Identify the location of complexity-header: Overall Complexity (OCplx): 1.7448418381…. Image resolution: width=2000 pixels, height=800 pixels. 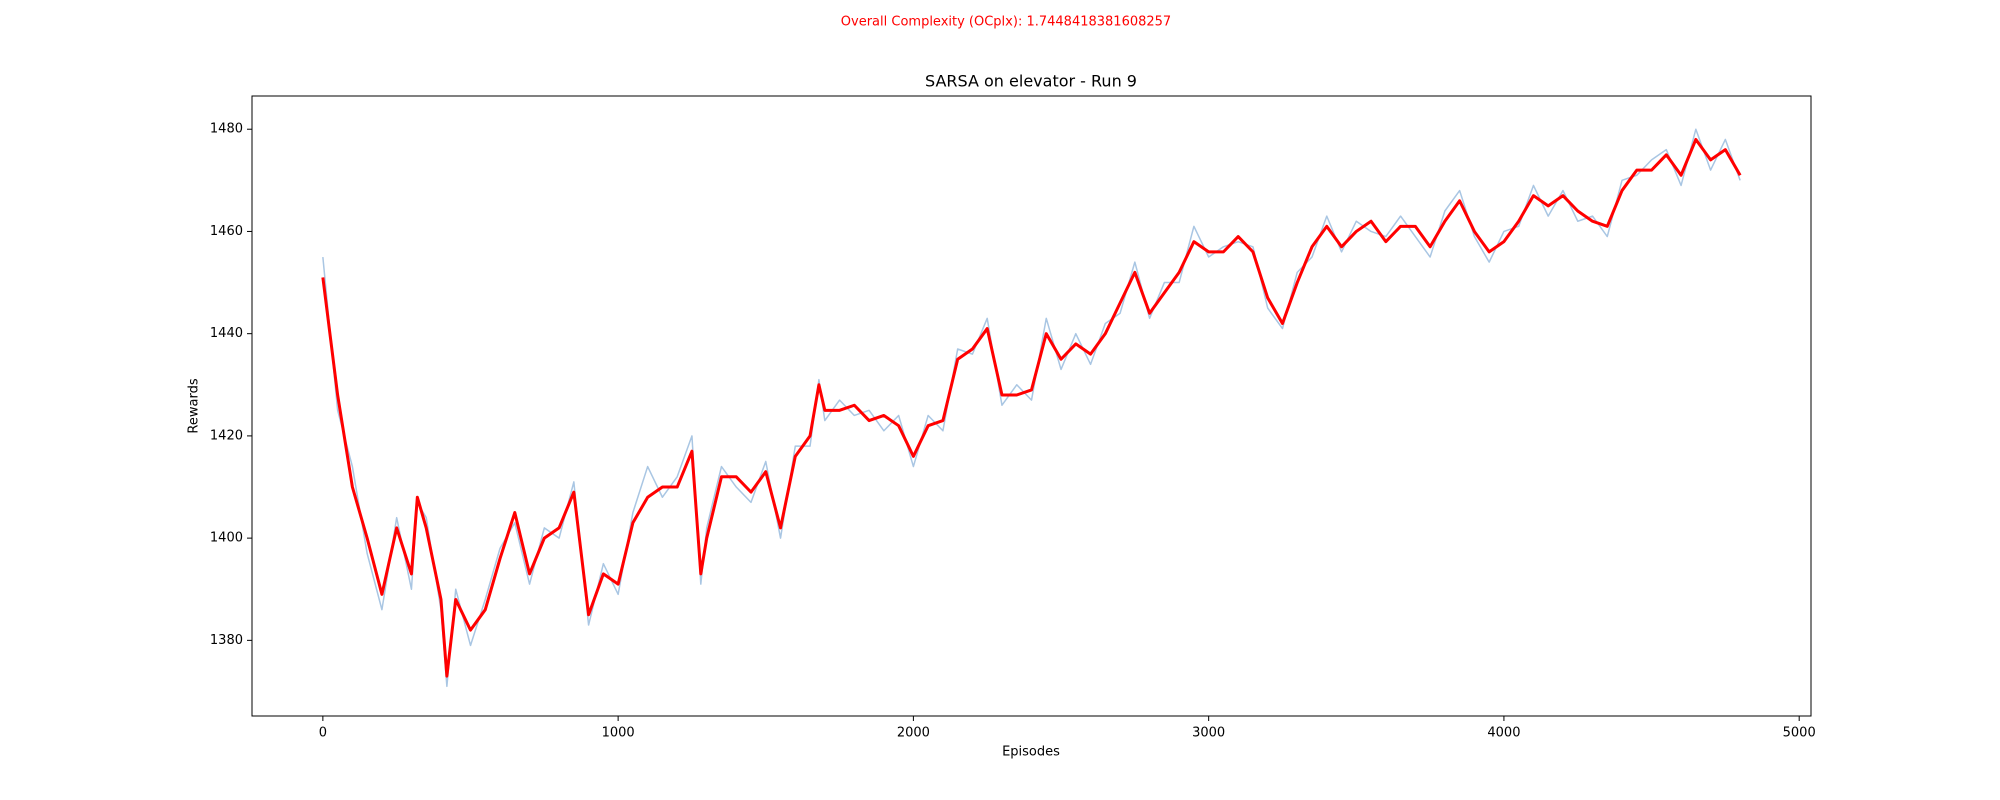
(1006, 22).